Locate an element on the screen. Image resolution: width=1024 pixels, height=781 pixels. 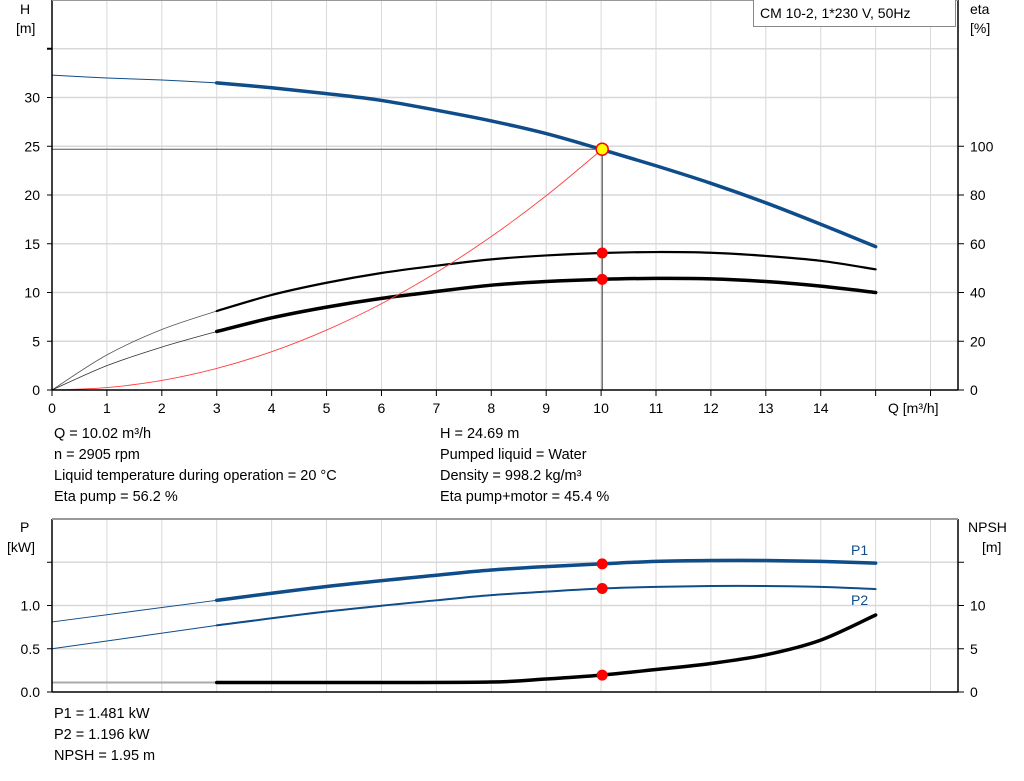
p1-duty-point is located at coordinates (602, 564).